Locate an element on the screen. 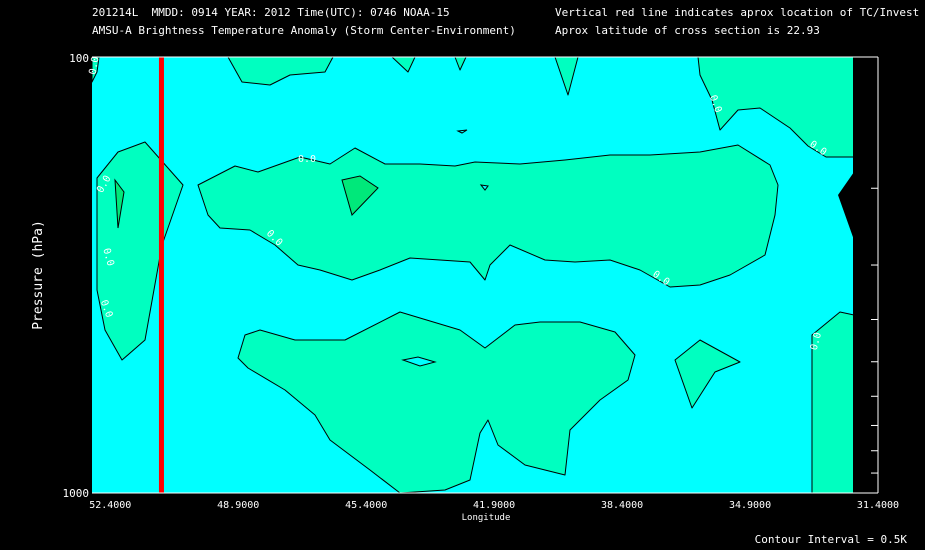 The width and height of the screenshot is (925, 550). y-minor-ticks is located at coordinates (874, 275).